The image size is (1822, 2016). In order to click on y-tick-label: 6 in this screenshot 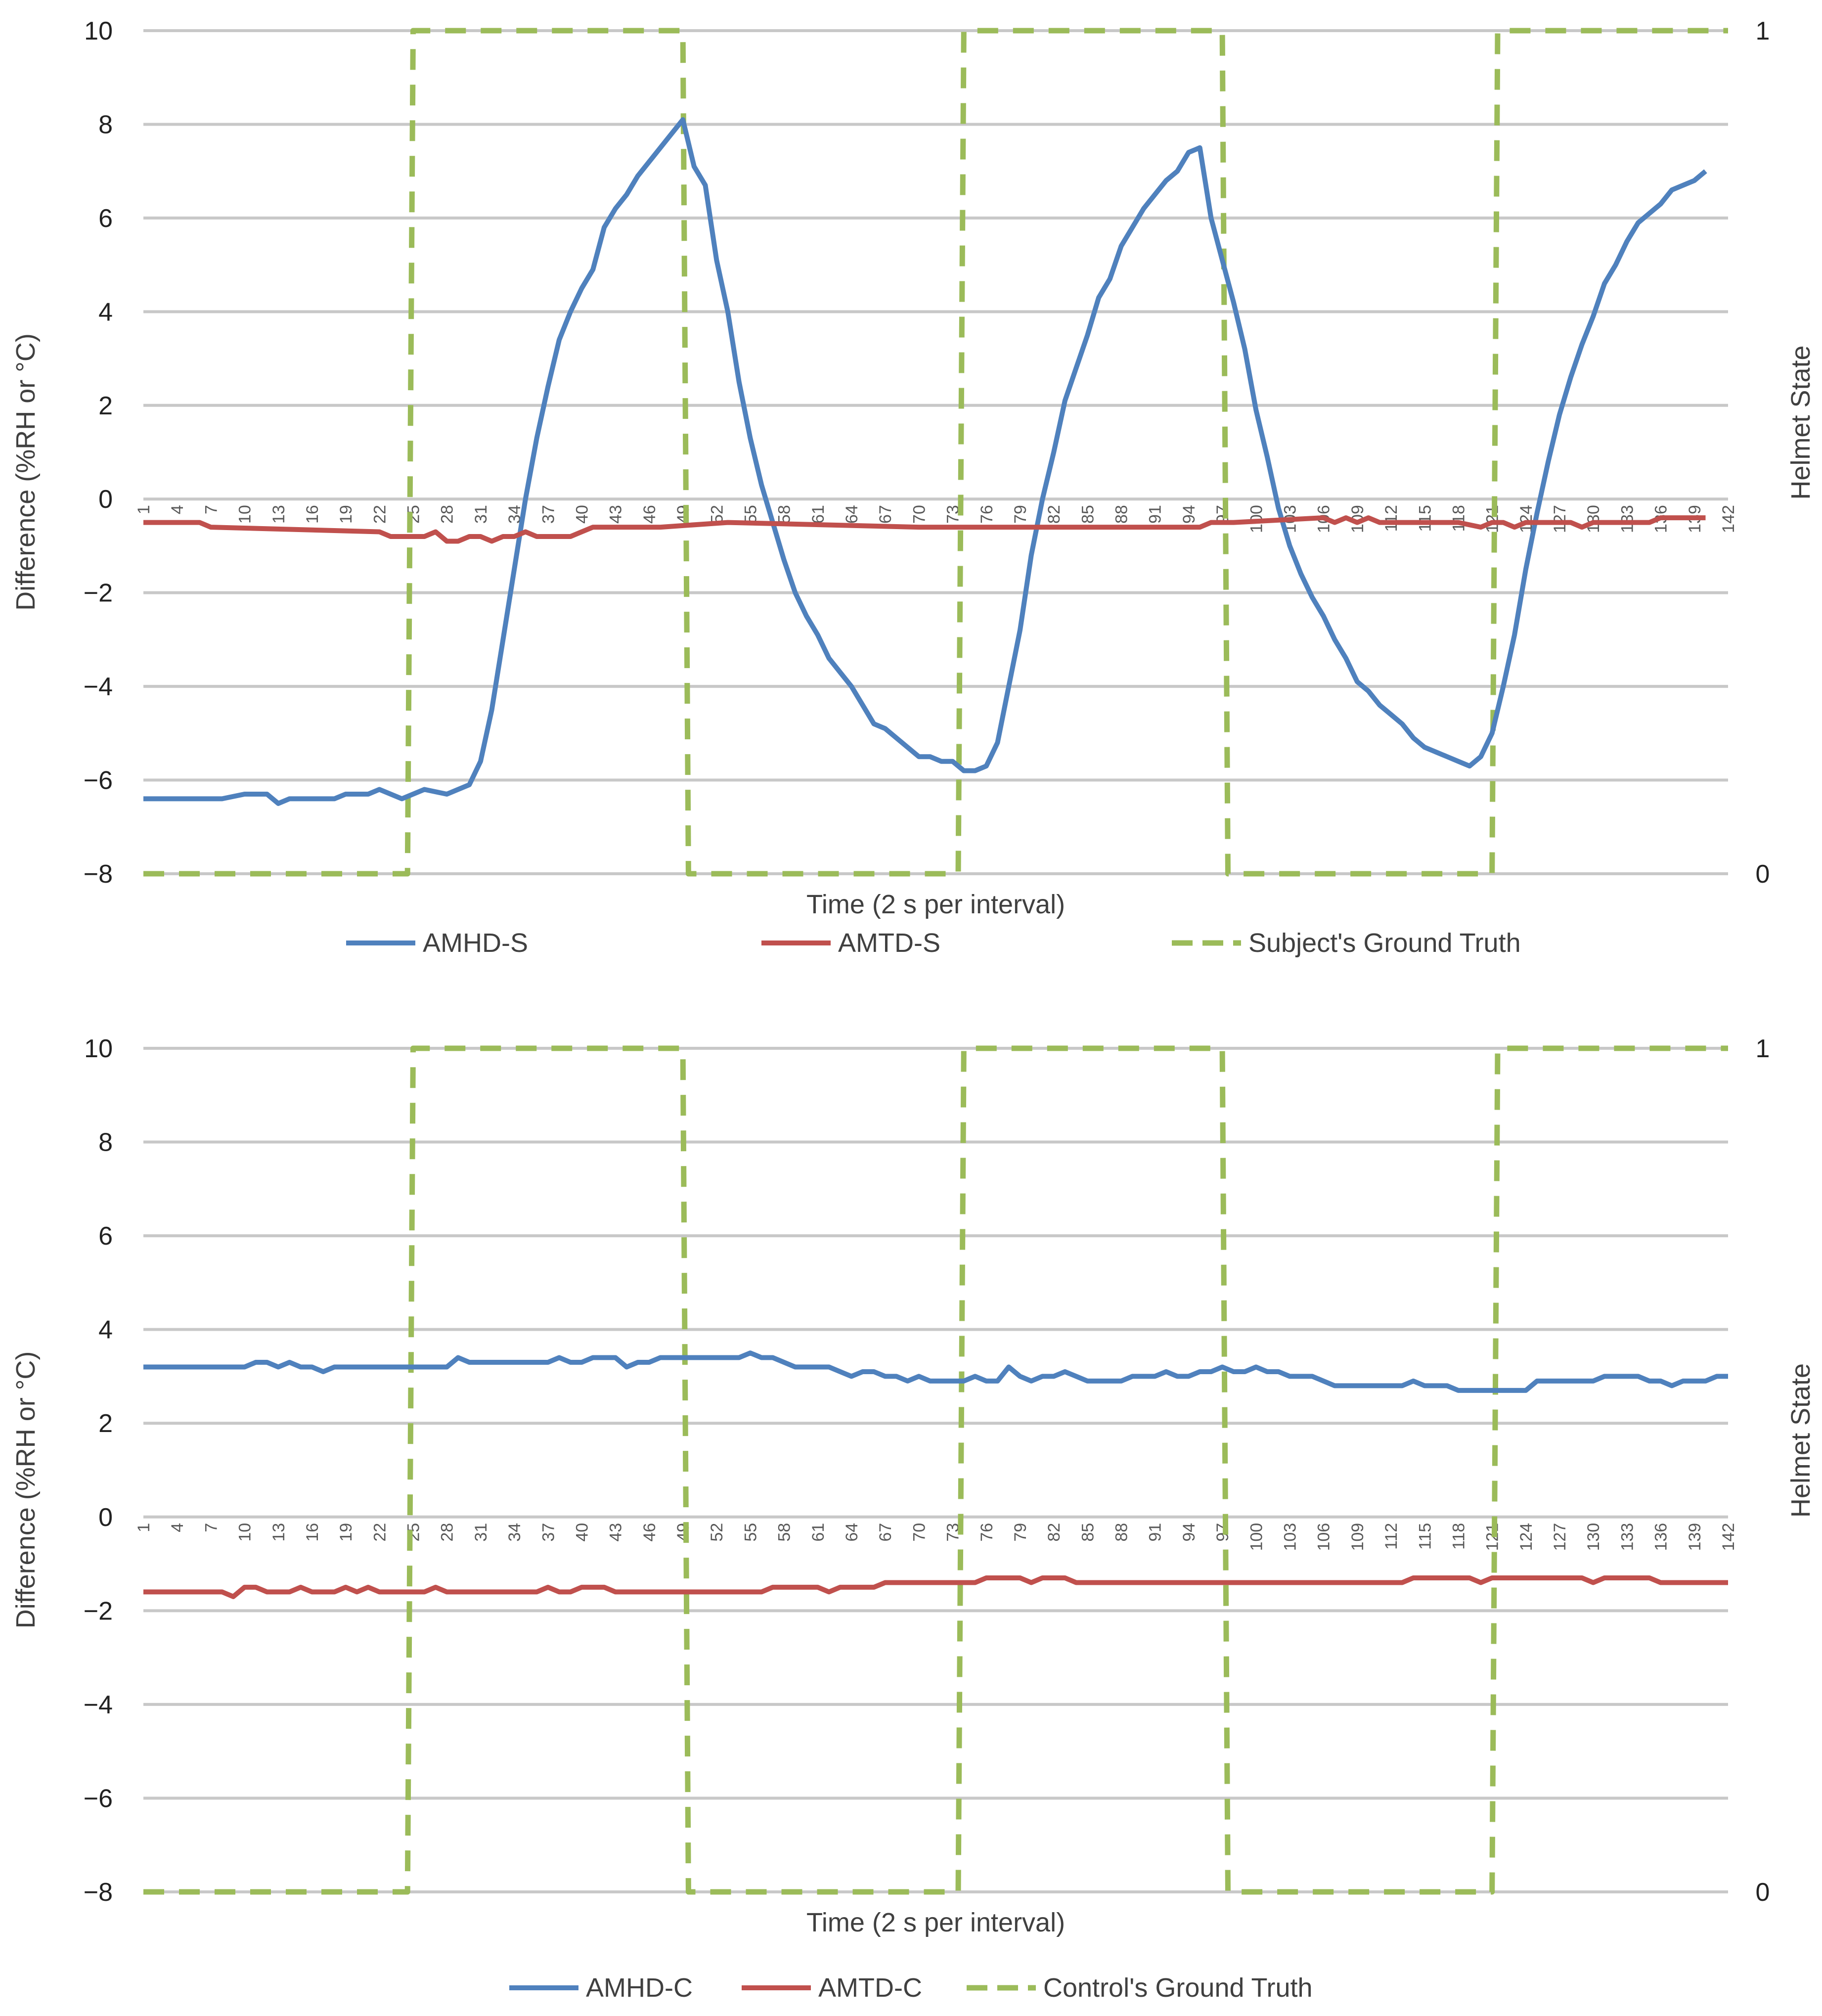, I will do `click(105, 218)`.